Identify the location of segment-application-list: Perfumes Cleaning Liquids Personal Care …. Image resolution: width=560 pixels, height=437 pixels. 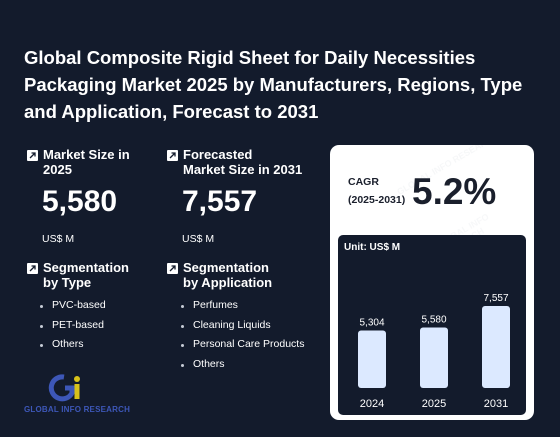
(242, 335).